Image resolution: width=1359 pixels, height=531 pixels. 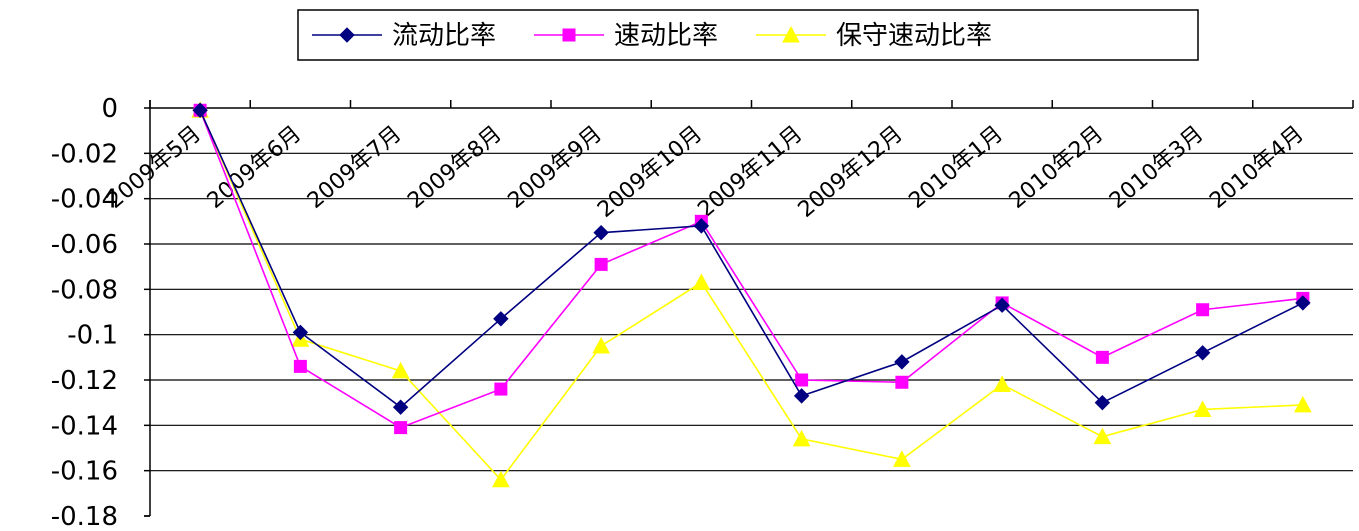 I want to click on x-tick-label: 2009年12月, so click(x=851, y=171).